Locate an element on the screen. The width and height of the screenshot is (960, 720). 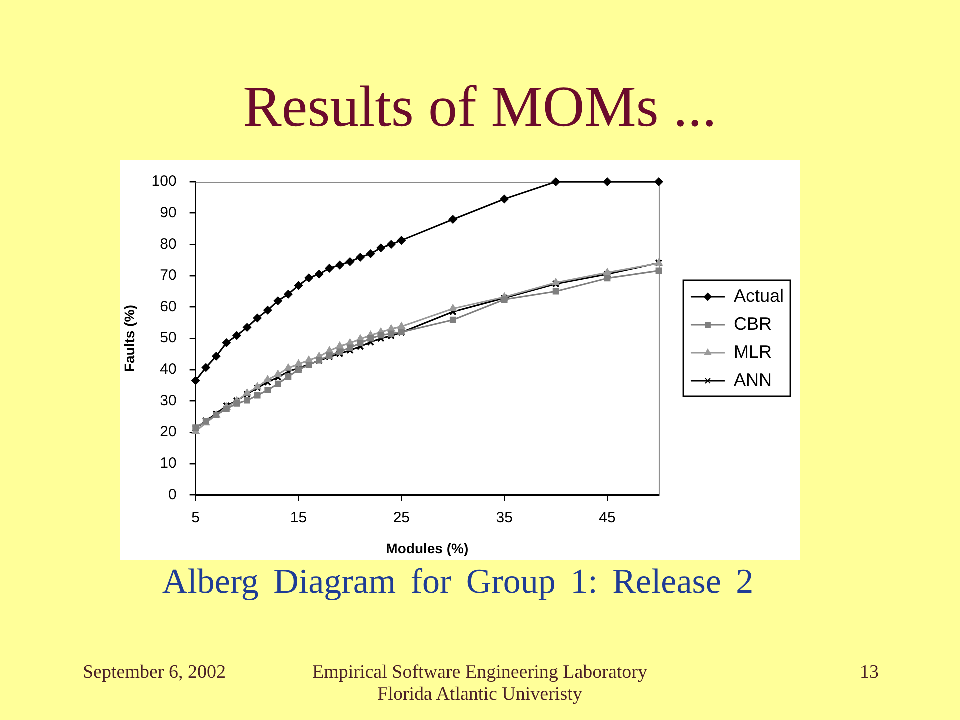
y-tick-label: 10 is located at coordinates (168, 463).